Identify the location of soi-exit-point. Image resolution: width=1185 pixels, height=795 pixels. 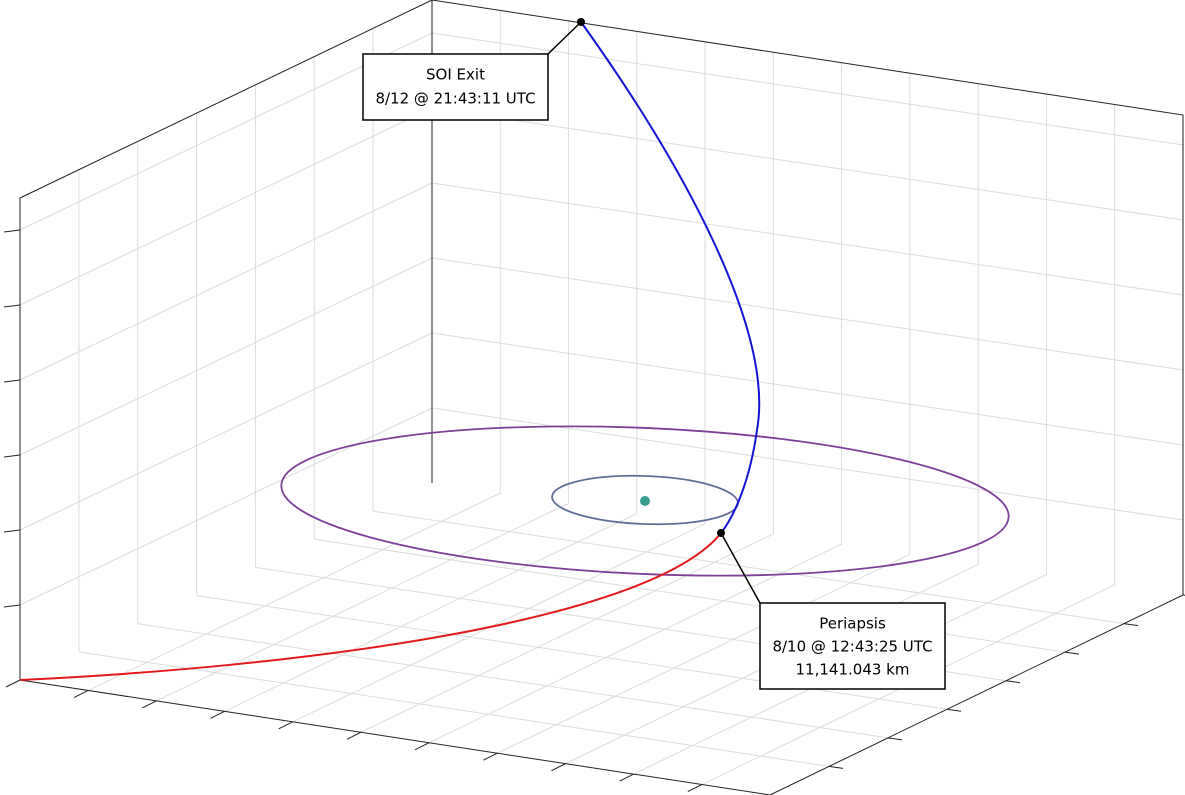
(581, 22).